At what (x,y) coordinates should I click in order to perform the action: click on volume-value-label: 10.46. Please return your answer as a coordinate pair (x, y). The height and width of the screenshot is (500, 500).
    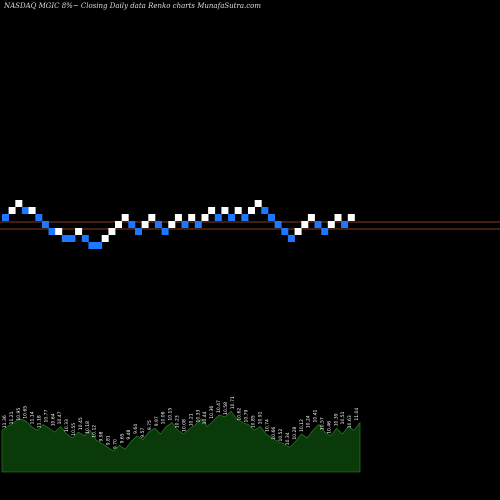
    Looking at the image, I should click on (329, 427).